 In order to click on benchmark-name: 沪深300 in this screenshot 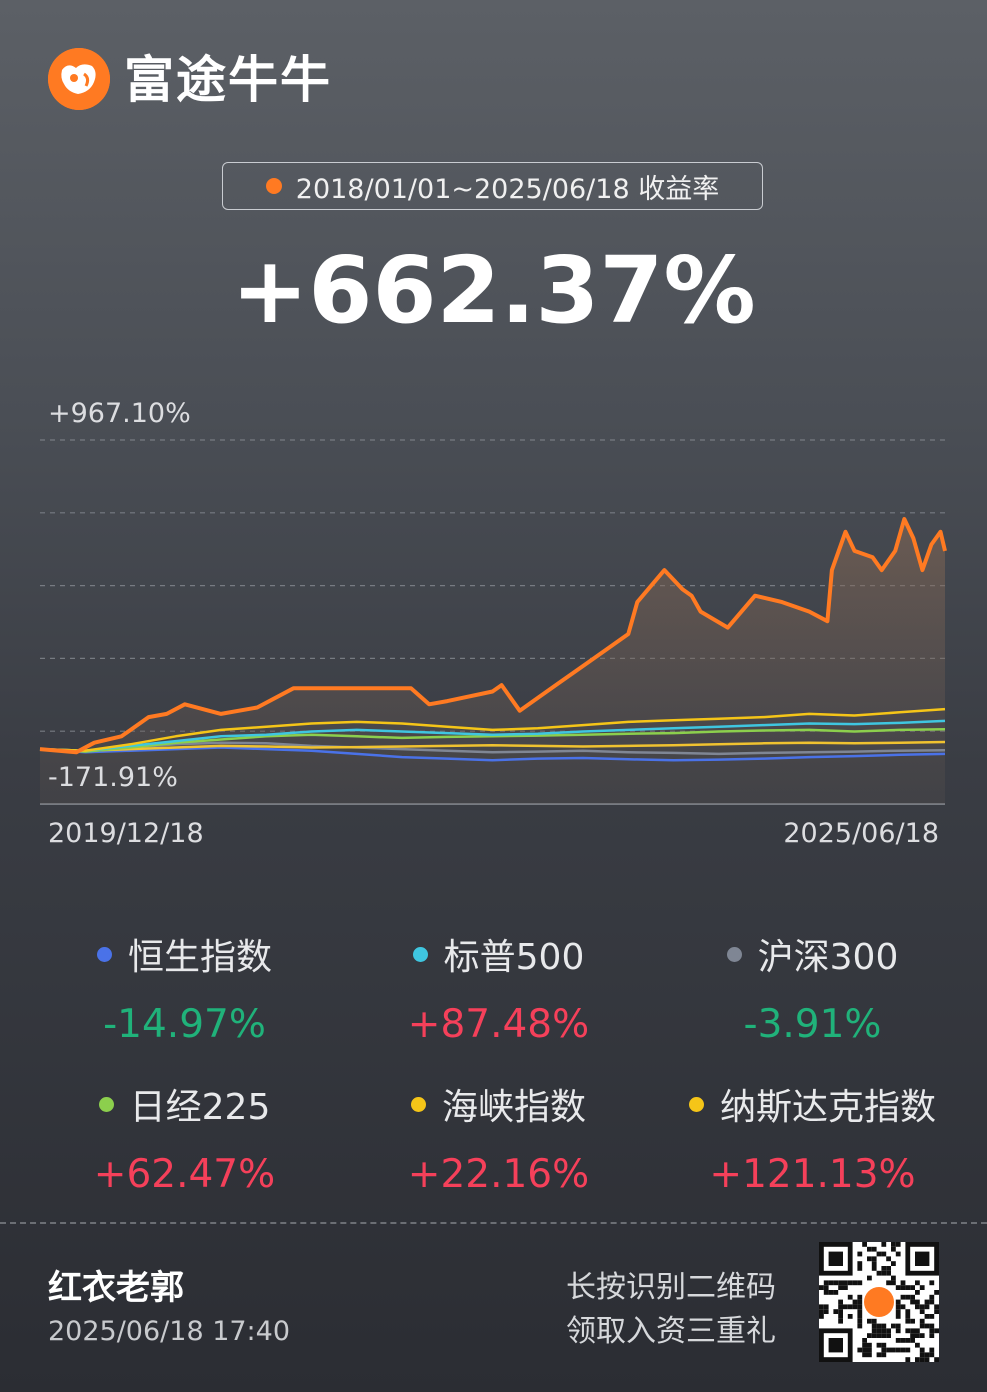, I will do `click(828, 957)`.